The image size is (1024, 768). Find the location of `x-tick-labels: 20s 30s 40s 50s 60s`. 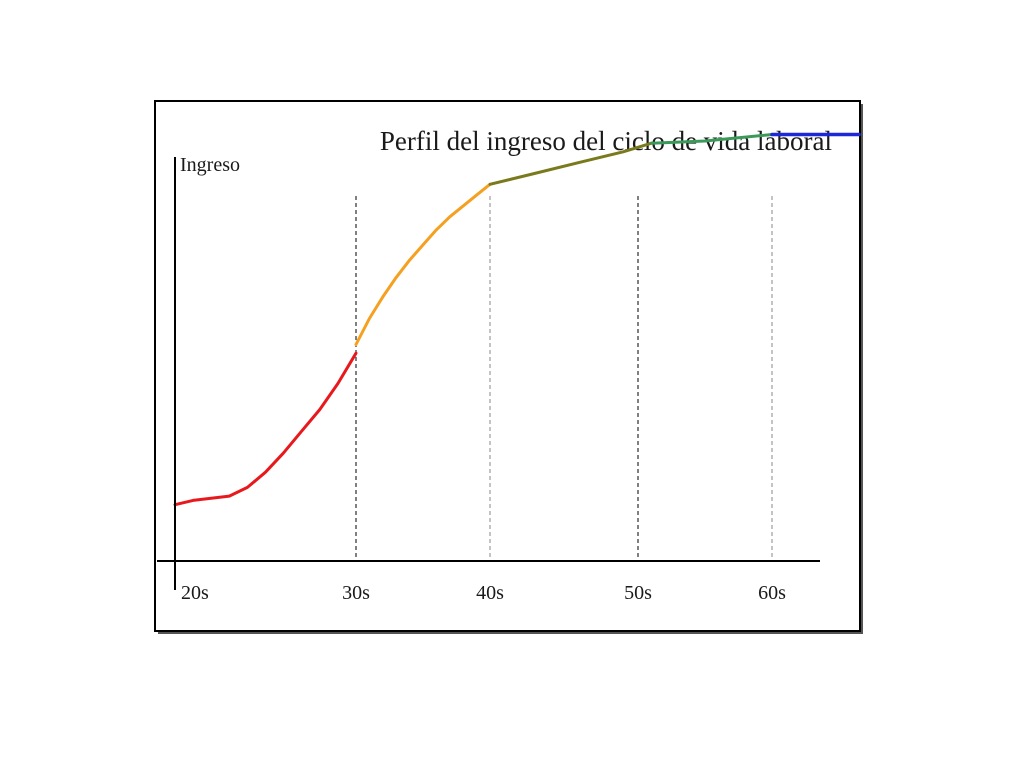

x-tick-labels: 20s 30s 40s 50s 60s is located at coordinates (483, 593).